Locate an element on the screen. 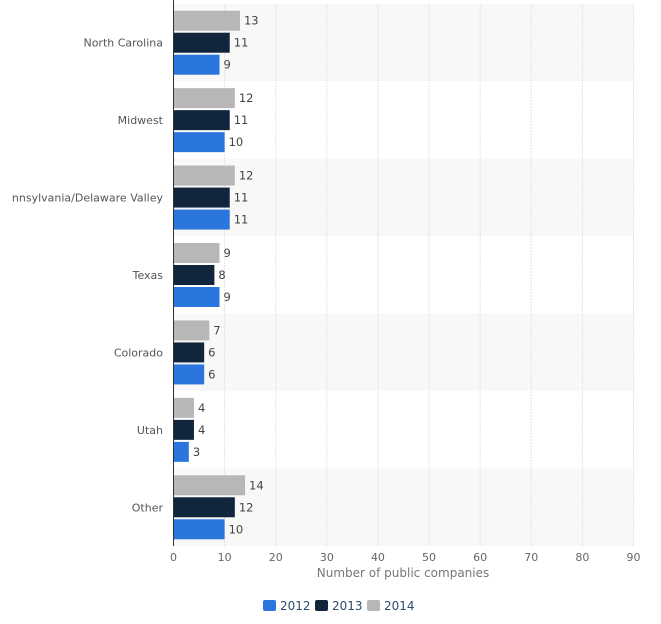 The width and height of the screenshot is (661, 624). x-tick-label: 50 is located at coordinates (429, 557).